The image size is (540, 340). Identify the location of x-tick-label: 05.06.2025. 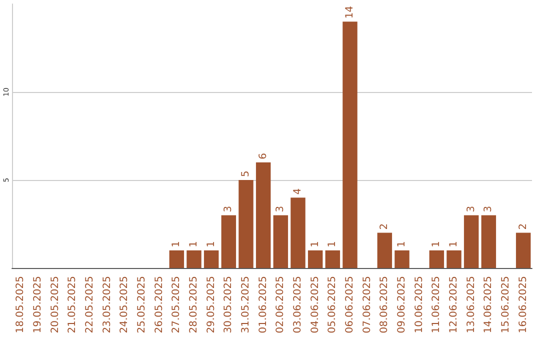
(332, 305).